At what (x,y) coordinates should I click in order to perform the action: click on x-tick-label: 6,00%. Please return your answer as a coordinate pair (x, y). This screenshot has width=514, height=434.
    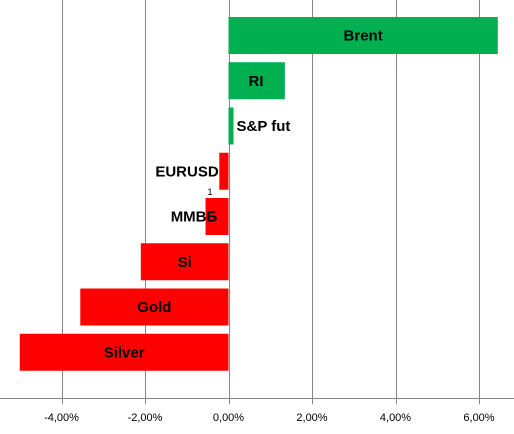
    Looking at the image, I should click on (478, 418).